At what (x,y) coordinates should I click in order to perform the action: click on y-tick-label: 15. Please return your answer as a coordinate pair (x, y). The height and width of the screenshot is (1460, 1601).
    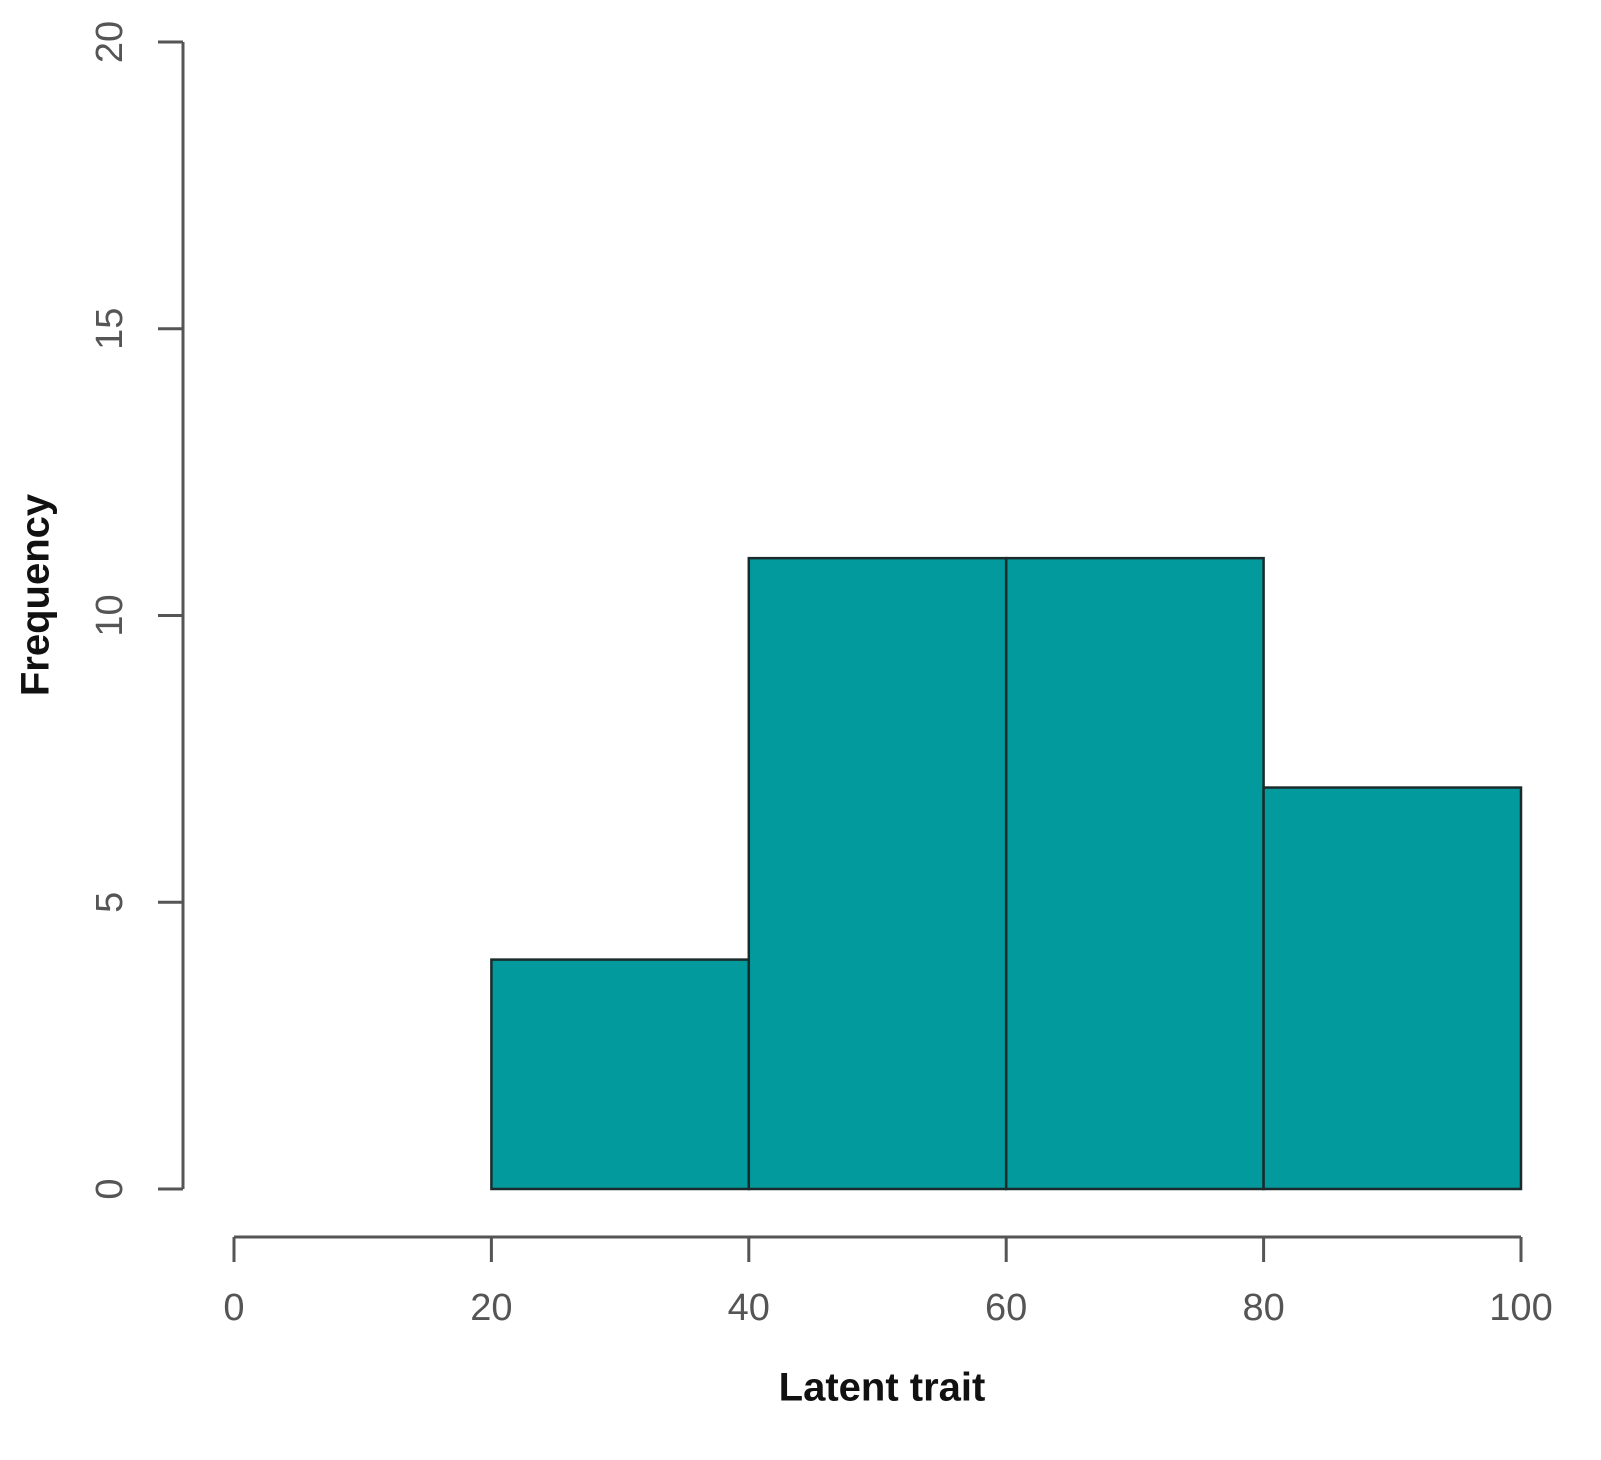
    Looking at the image, I should click on (110, 329).